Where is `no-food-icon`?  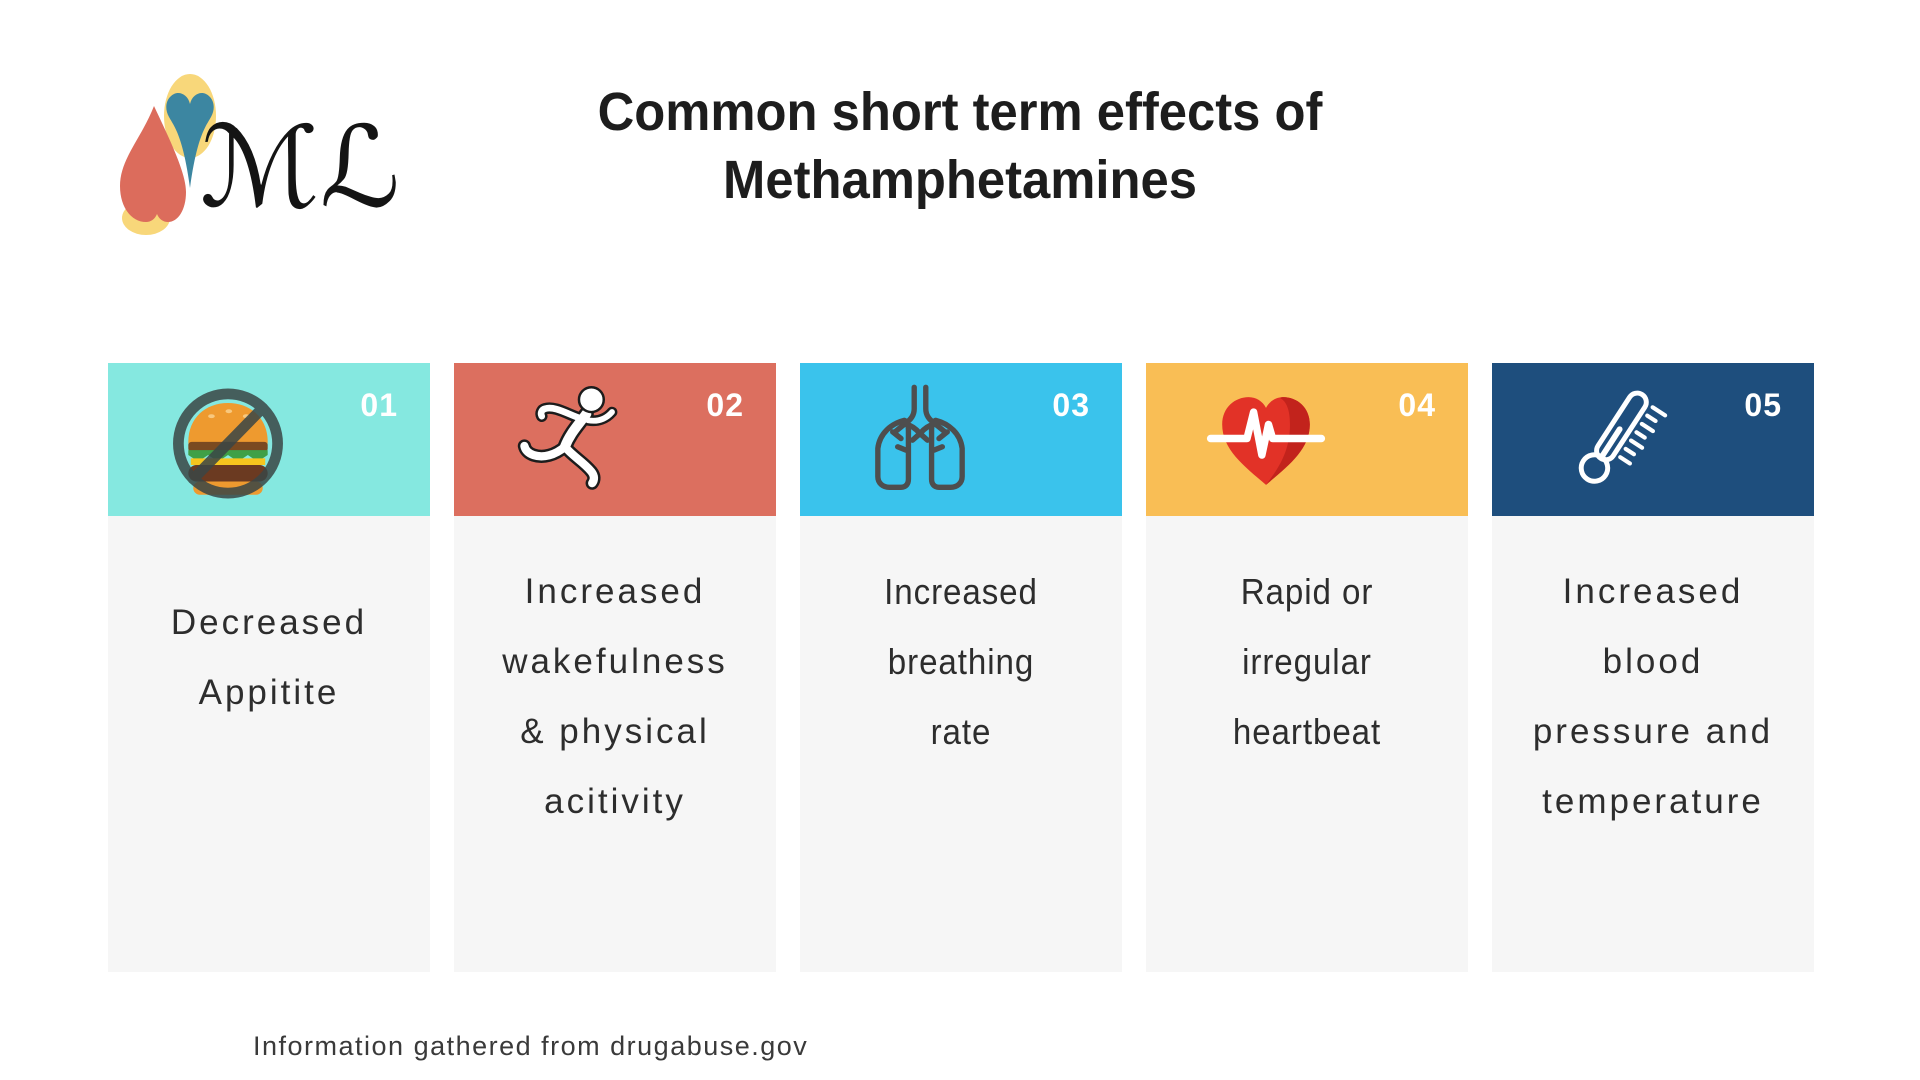 no-food-icon is located at coordinates (228, 441).